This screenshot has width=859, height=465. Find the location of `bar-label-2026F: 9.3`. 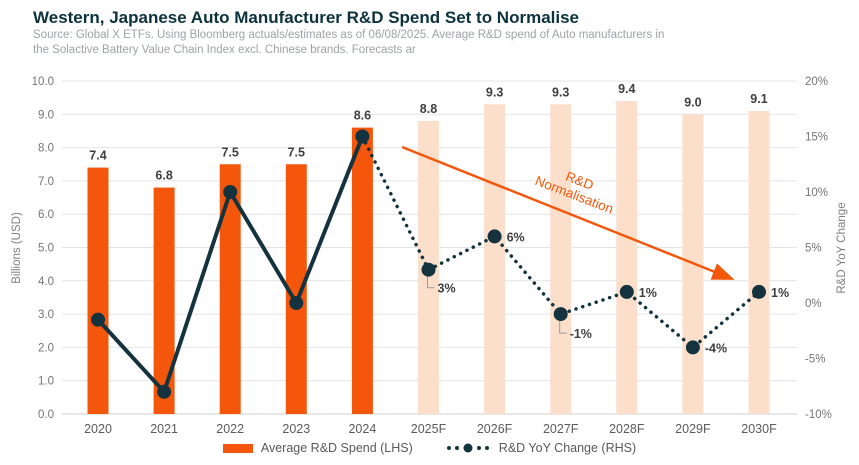

bar-label-2026F: 9.3 is located at coordinates (494, 92).